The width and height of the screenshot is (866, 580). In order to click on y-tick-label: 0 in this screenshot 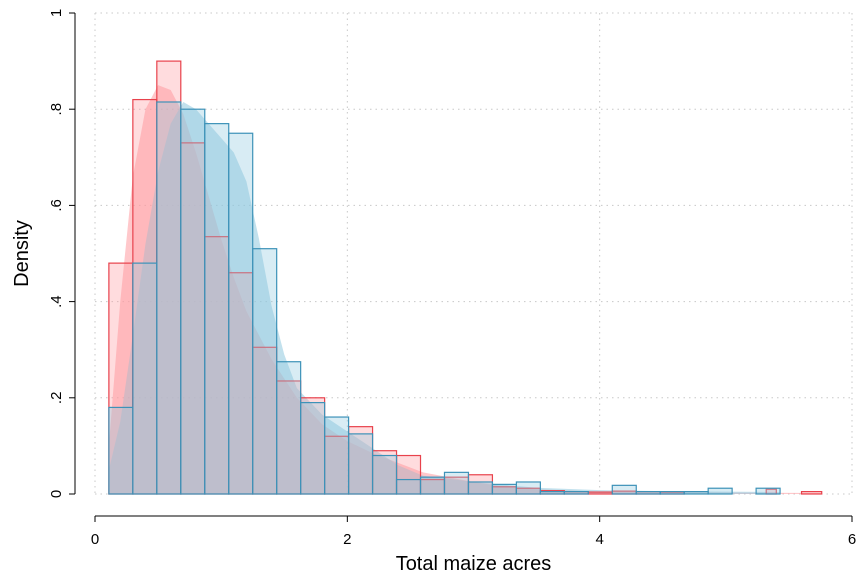, I will do `click(56, 494)`.